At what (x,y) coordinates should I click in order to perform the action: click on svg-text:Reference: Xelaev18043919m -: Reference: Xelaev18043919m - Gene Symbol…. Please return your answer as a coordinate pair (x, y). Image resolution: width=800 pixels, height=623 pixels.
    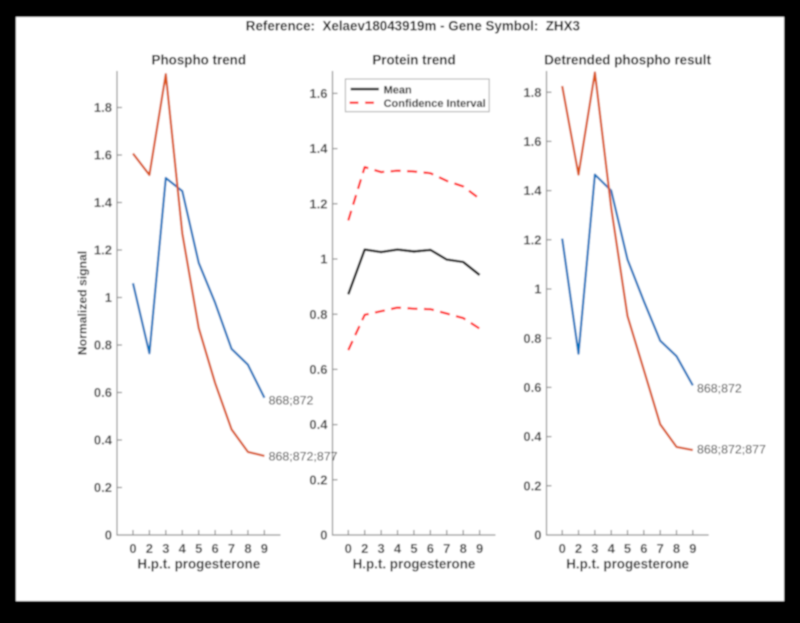
    Looking at the image, I should click on (413, 25).